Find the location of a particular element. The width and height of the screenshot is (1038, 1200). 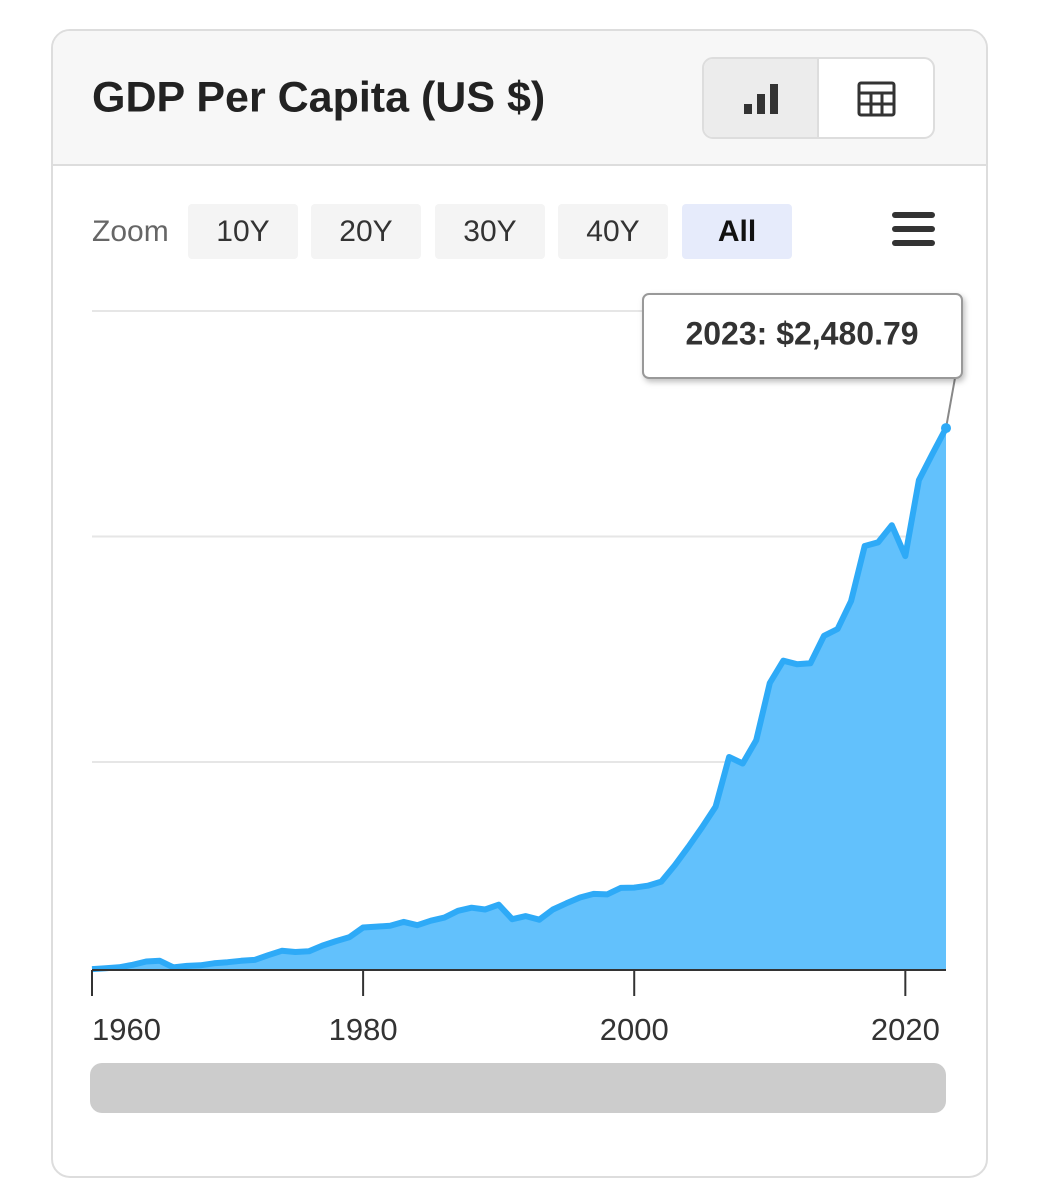

title: GDP Per Capita (US $) is located at coordinates (318, 97).